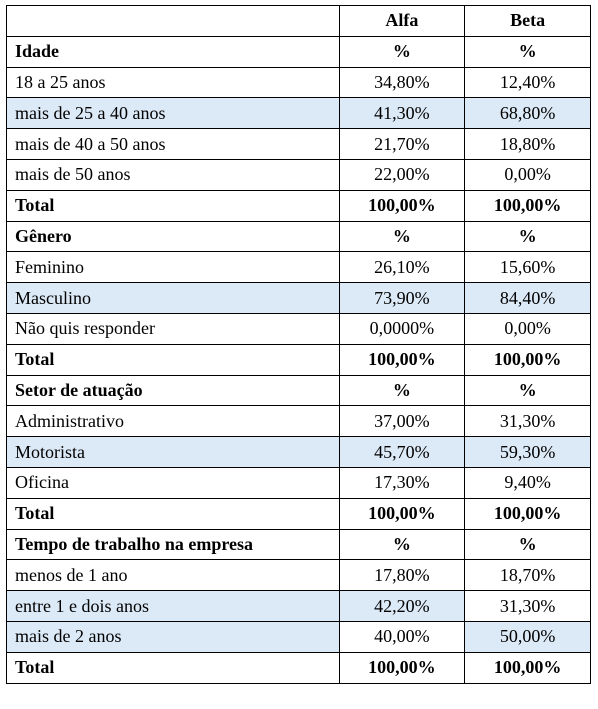  Describe the element at coordinates (173, 174) in the screenshot. I see `table-cell: mais de 50 anos` at that location.